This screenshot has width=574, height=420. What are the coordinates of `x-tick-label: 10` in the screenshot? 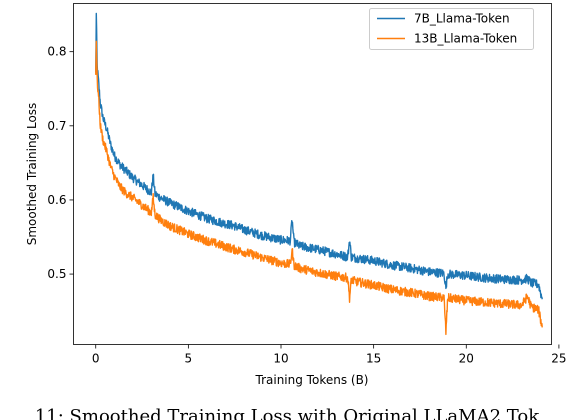 It's located at (280, 359).